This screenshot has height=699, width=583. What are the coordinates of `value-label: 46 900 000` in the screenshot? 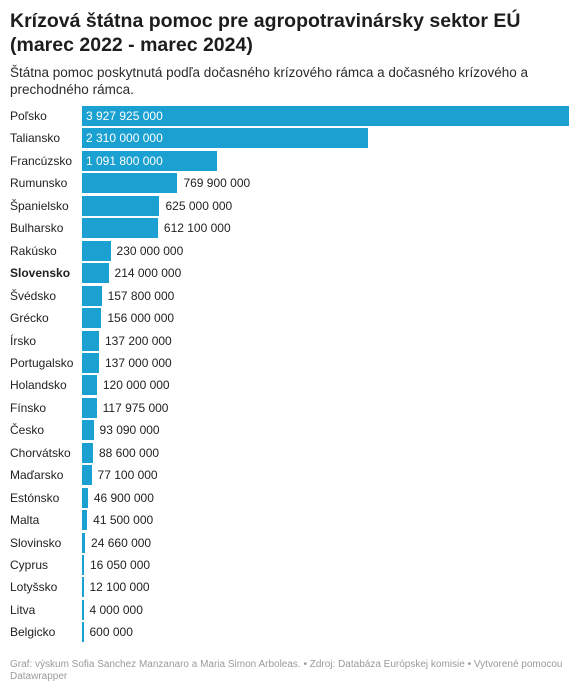 It's located at (123, 497).